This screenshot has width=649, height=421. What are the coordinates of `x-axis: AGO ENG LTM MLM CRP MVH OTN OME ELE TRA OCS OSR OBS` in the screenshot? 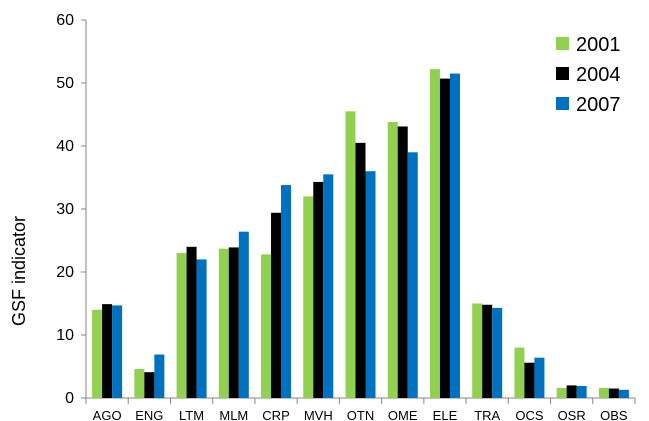 It's located at (360, 409).